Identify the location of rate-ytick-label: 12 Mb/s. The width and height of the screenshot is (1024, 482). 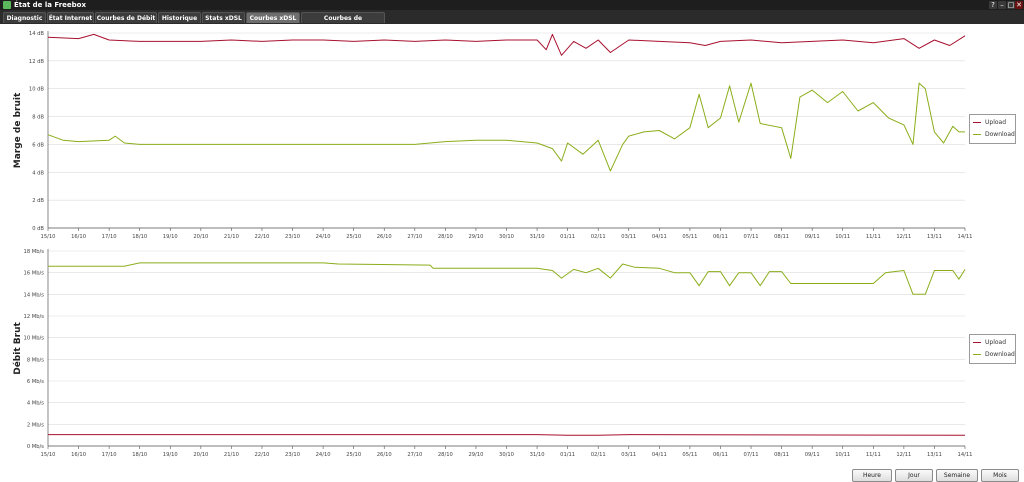
(34, 317).